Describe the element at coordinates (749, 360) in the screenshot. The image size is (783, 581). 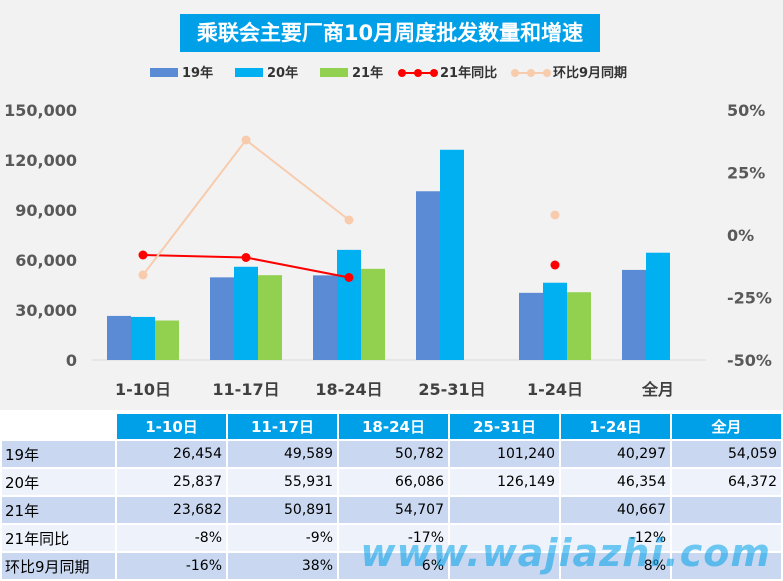
I see `y-tick-right: -50%` at that location.